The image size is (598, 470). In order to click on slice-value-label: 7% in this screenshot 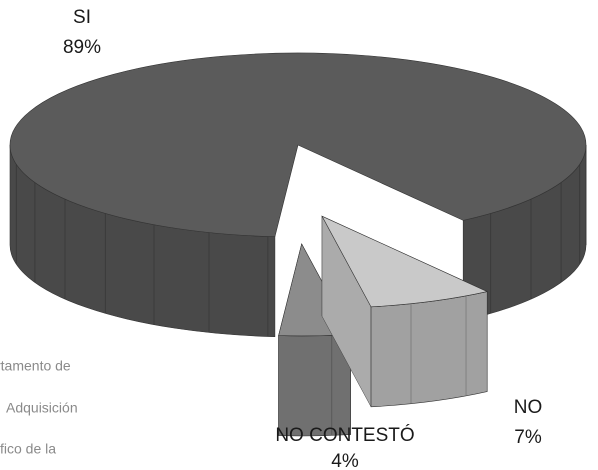, I will do `click(528, 437)`.